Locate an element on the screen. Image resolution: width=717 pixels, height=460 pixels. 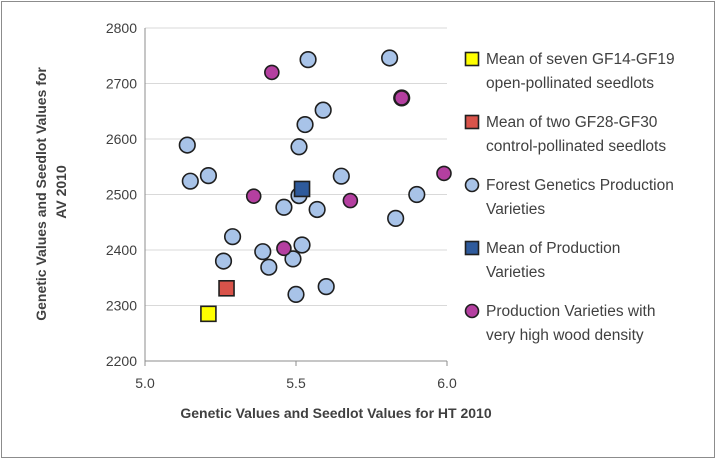
y-tick-labels: 2200 2300 2400 2500 2600 2700 2800 is located at coordinates (121, 194).